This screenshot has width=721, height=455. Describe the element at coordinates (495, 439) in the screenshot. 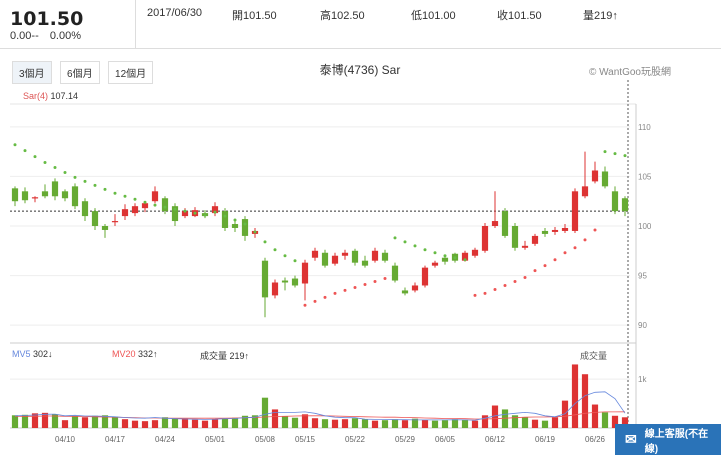

I see `x-tick-label: 06/12` at that location.